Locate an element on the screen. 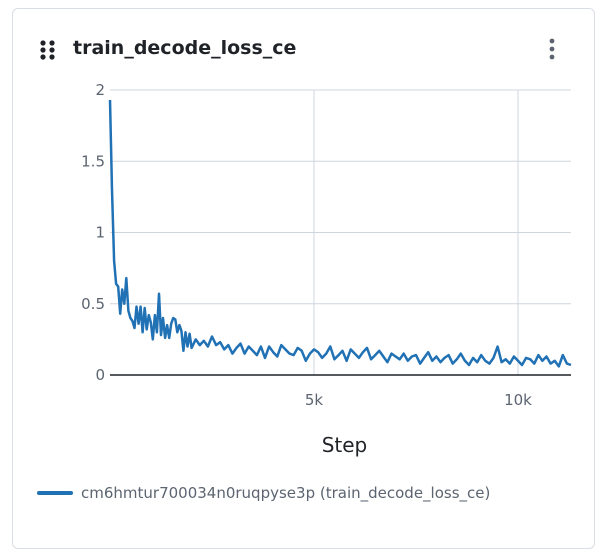  y-tick-label: 1 is located at coordinates (100, 233).